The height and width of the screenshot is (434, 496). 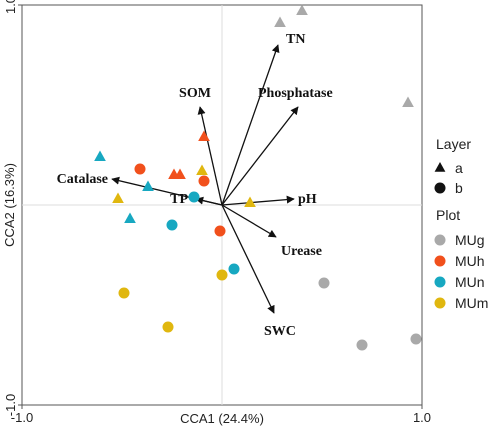 What do you see at coordinates (470, 240) in the screenshot?
I see `legend-plot-mug-label: MUg` at bounding box center [470, 240].